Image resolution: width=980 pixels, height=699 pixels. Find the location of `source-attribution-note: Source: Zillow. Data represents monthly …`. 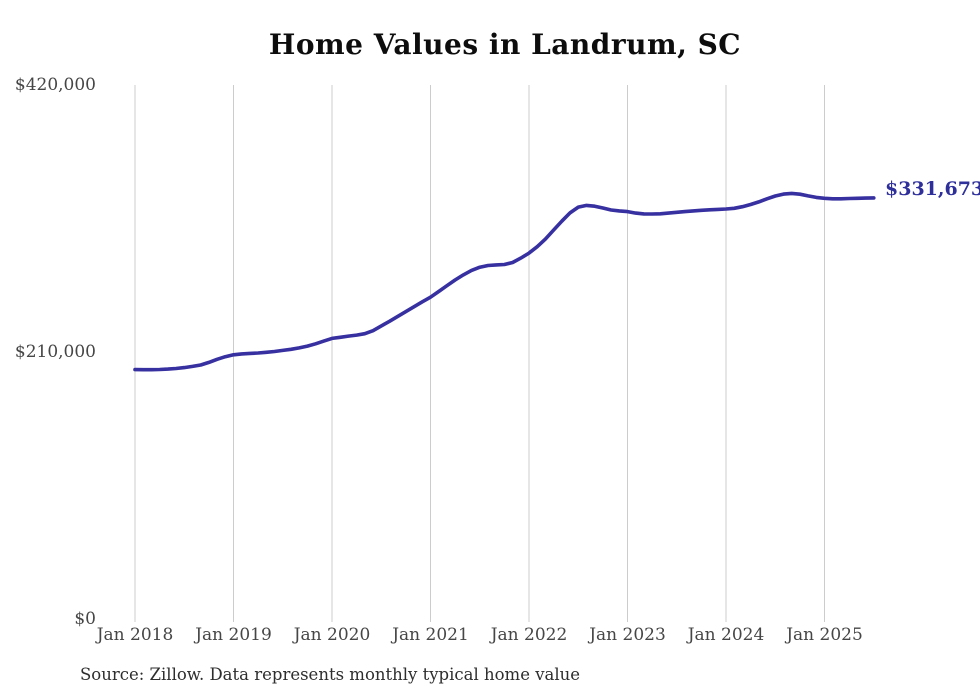

source-attribution-note: Source: Zillow. Data represents monthly … is located at coordinates (330, 674).